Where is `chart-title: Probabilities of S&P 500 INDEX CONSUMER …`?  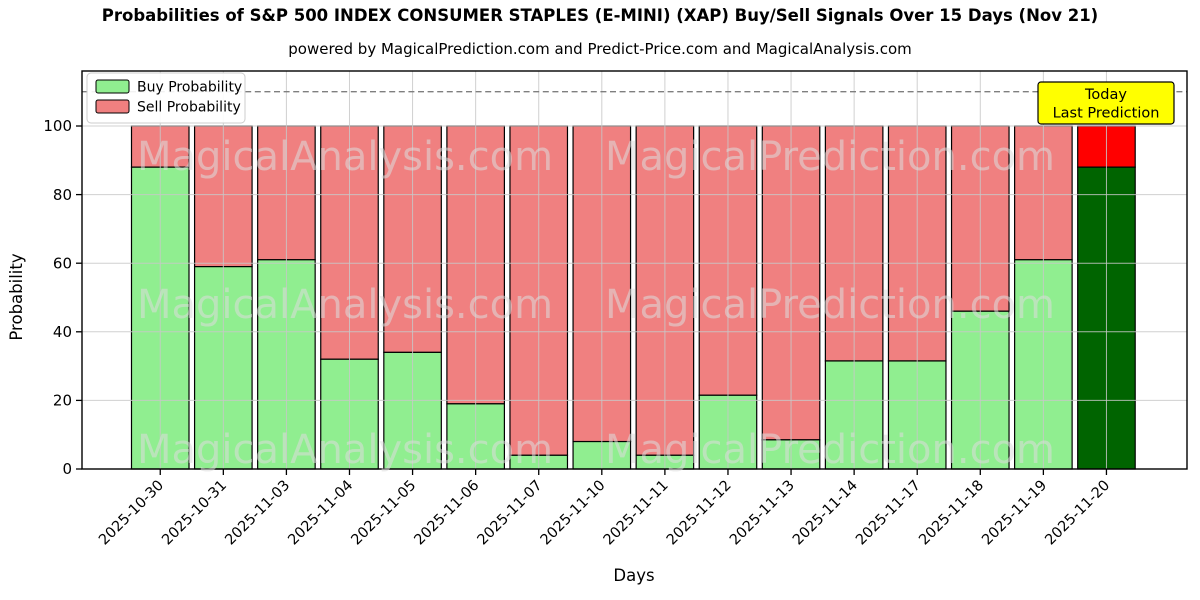
chart-title: Probabilities of S&P 500 INDEX CONSUMER … is located at coordinates (600, 15).